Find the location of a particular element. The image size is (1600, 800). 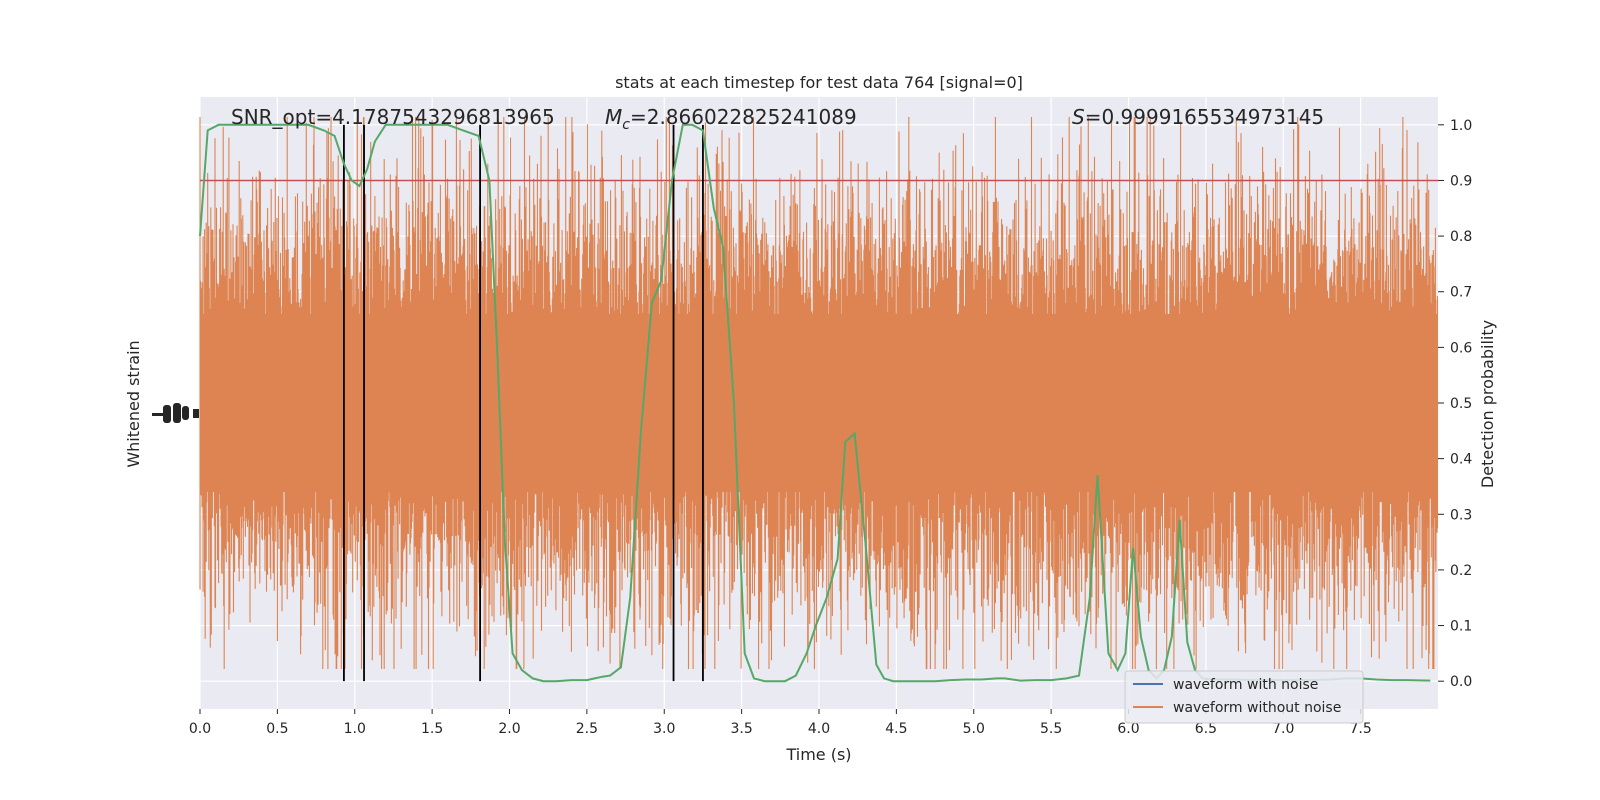

y-tick-label: 0.1 is located at coordinates (1461, 627).